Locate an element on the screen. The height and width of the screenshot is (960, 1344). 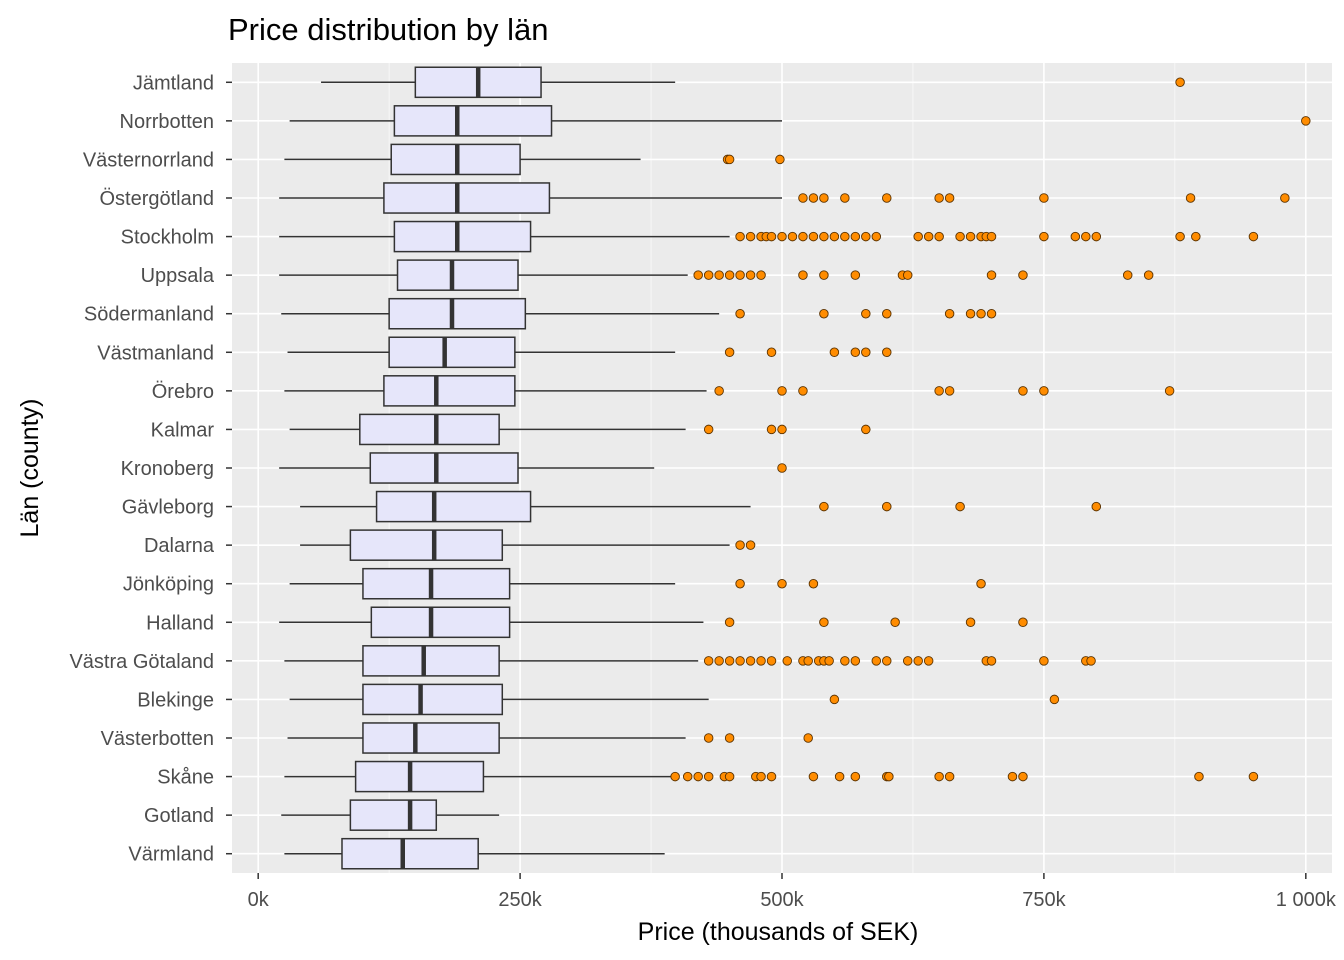
y-tick-label: Halland is located at coordinates (180, 623).